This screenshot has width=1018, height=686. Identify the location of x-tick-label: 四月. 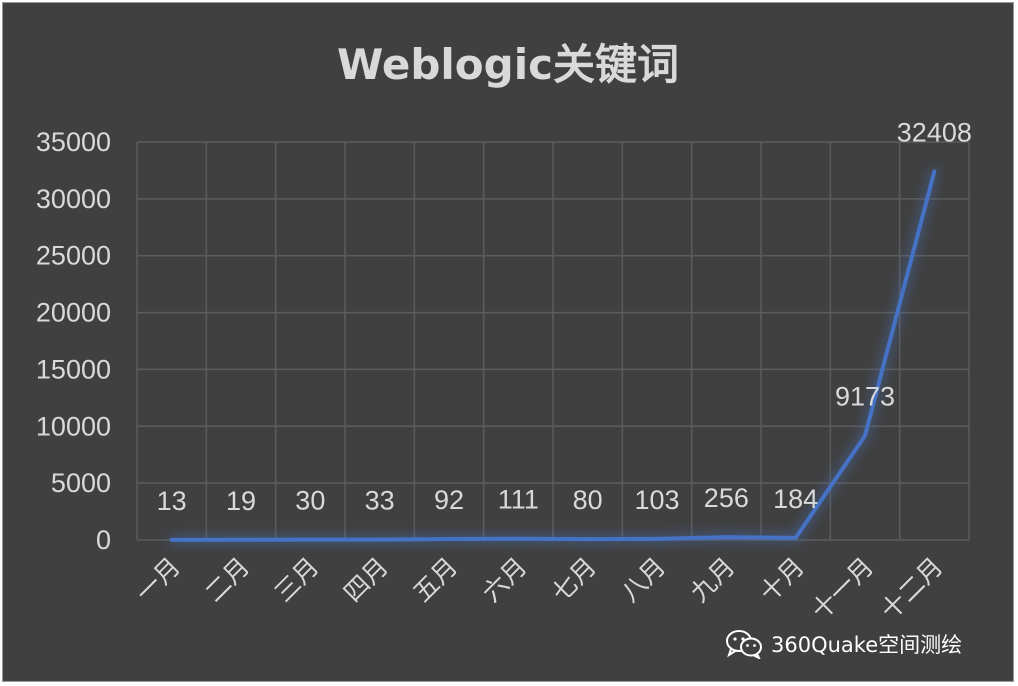
(366, 579).